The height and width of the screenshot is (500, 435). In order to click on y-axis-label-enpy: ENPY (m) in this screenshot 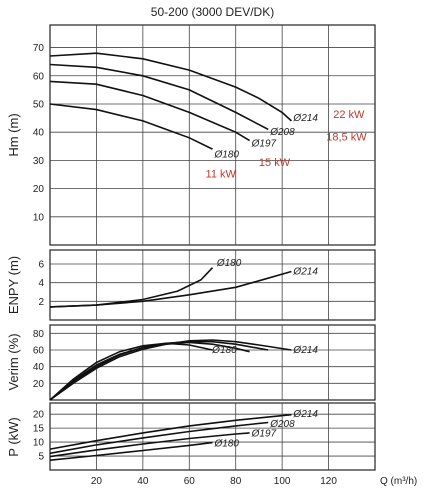, I will do `click(13, 285)`.